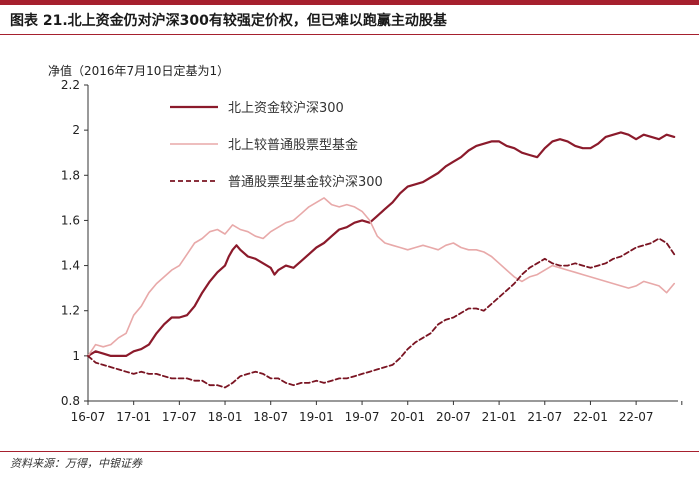  Describe the element at coordinates (362, 417) in the screenshot. I see `x-tick-label: 19-07` at that location.